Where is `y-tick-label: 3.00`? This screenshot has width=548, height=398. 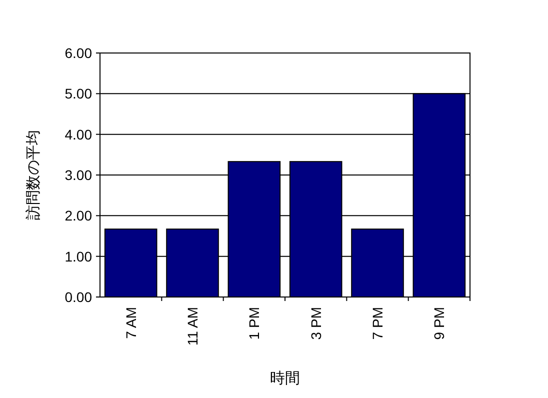 y-tick-label: 3.00 is located at coordinates (78, 175).